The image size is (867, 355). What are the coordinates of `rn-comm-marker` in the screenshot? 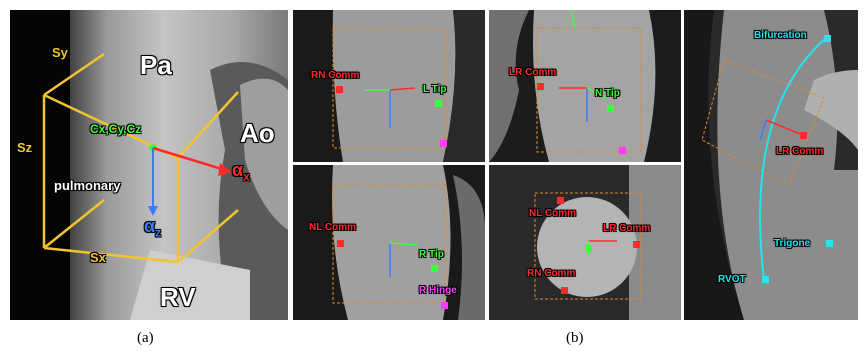 It's located at (339, 89).